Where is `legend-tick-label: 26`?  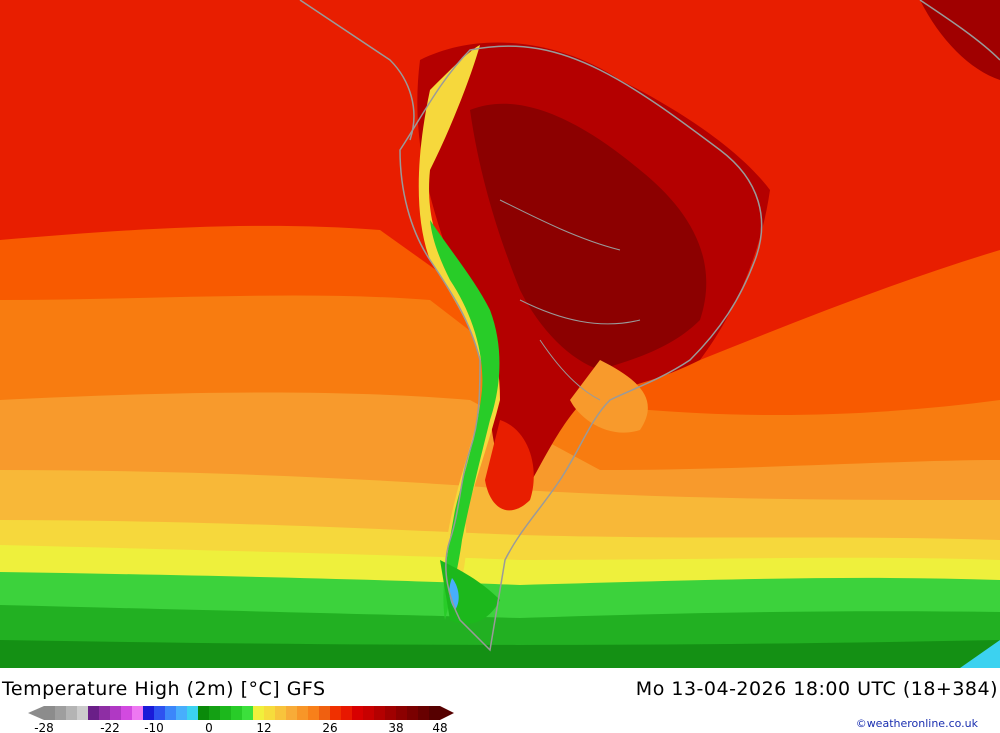
legend-tick-label: 26 is located at coordinates (329, 727).